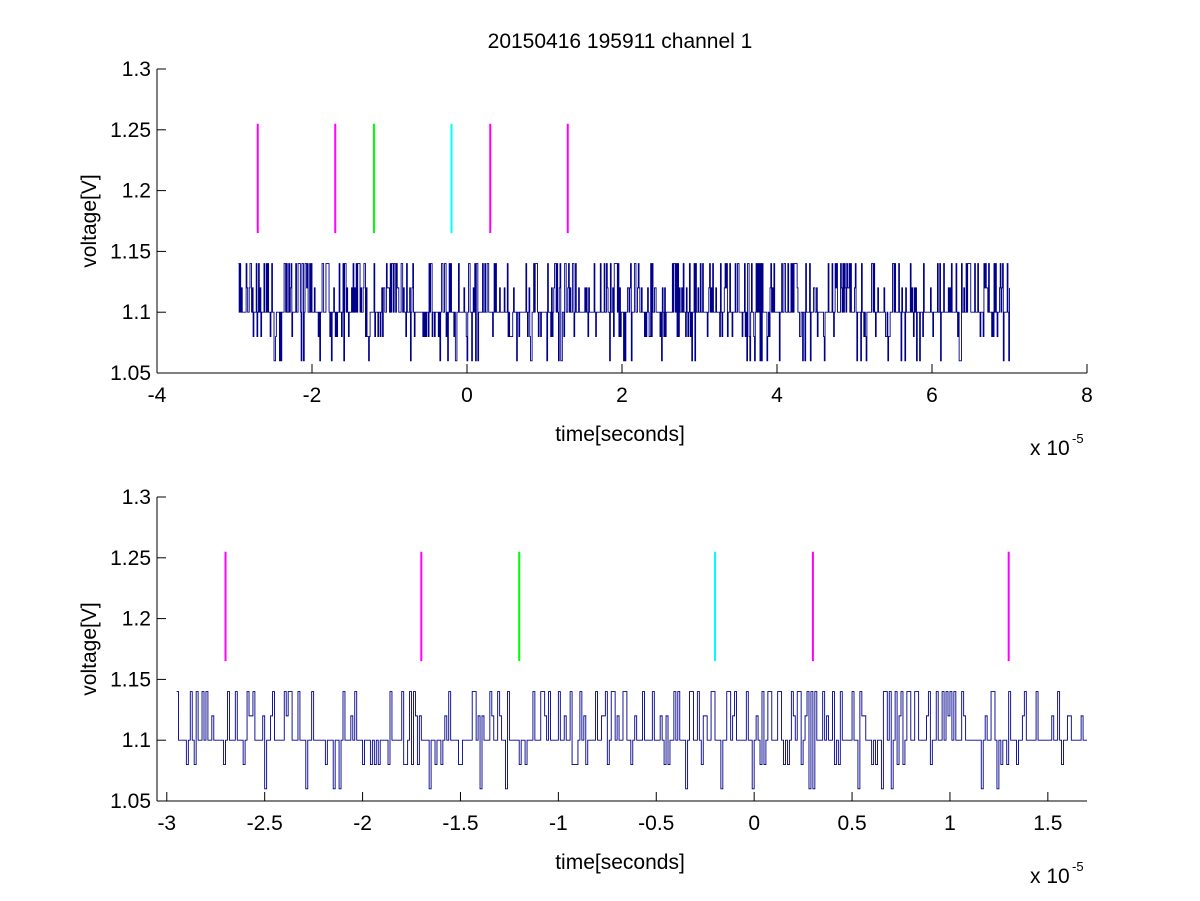  Describe the element at coordinates (166, 823) in the screenshot. I see `x-tick-label: -3` at that location.